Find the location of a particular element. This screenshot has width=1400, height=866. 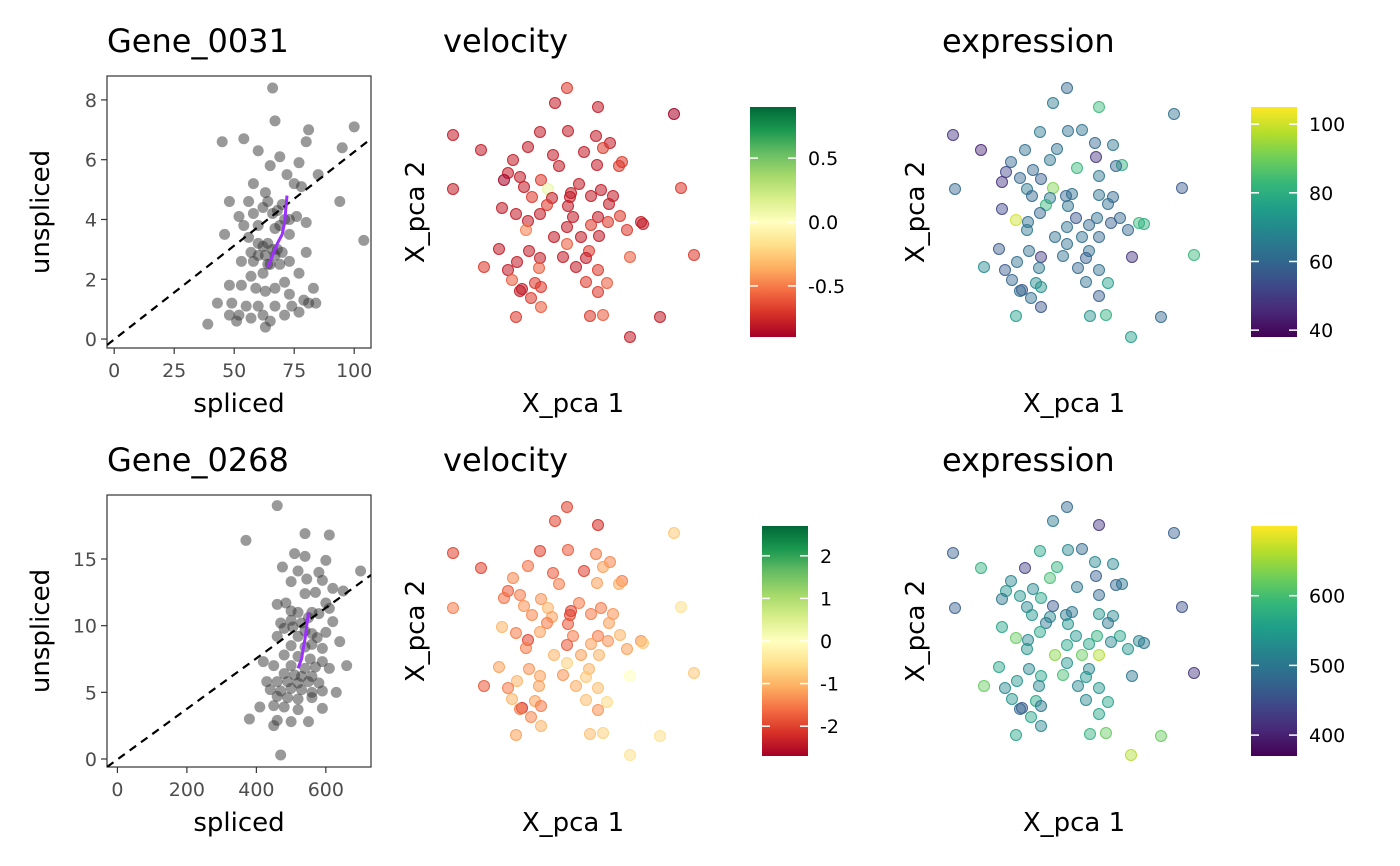

colorbar-tick-label: 2 is located at coordinates (826, 557).